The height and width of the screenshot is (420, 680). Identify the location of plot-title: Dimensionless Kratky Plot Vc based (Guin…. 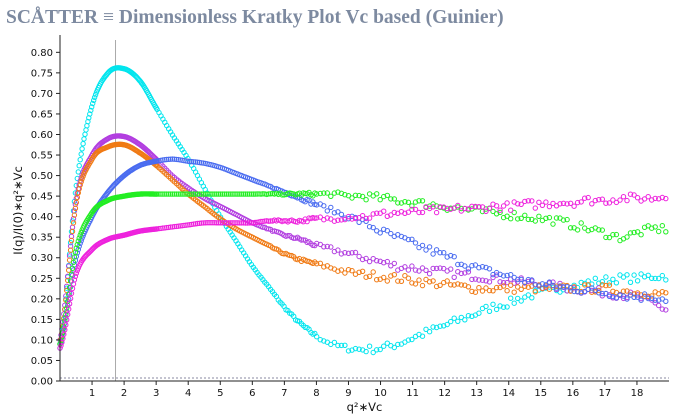
(311, 17).